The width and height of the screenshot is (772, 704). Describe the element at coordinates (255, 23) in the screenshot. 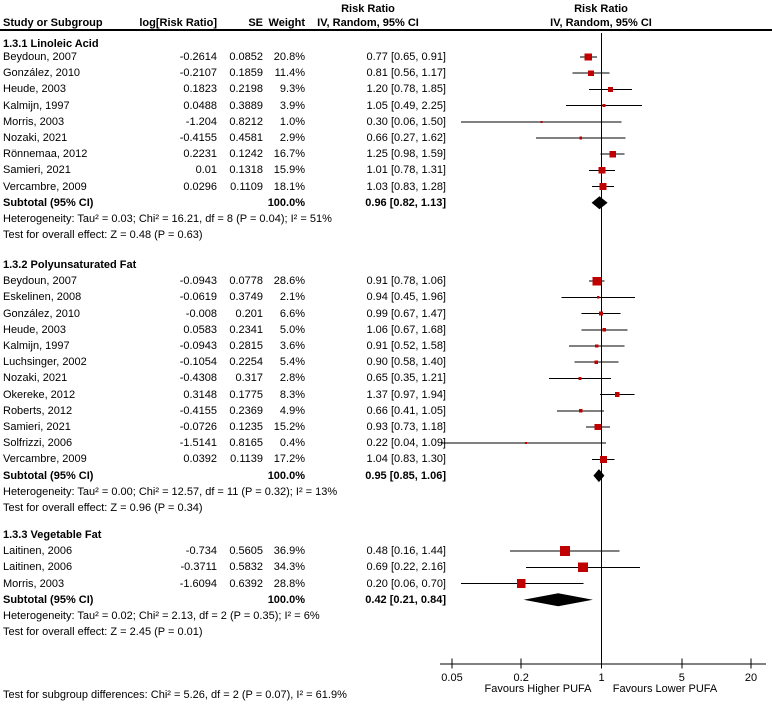

I see `column-header-se: SE` at that location.